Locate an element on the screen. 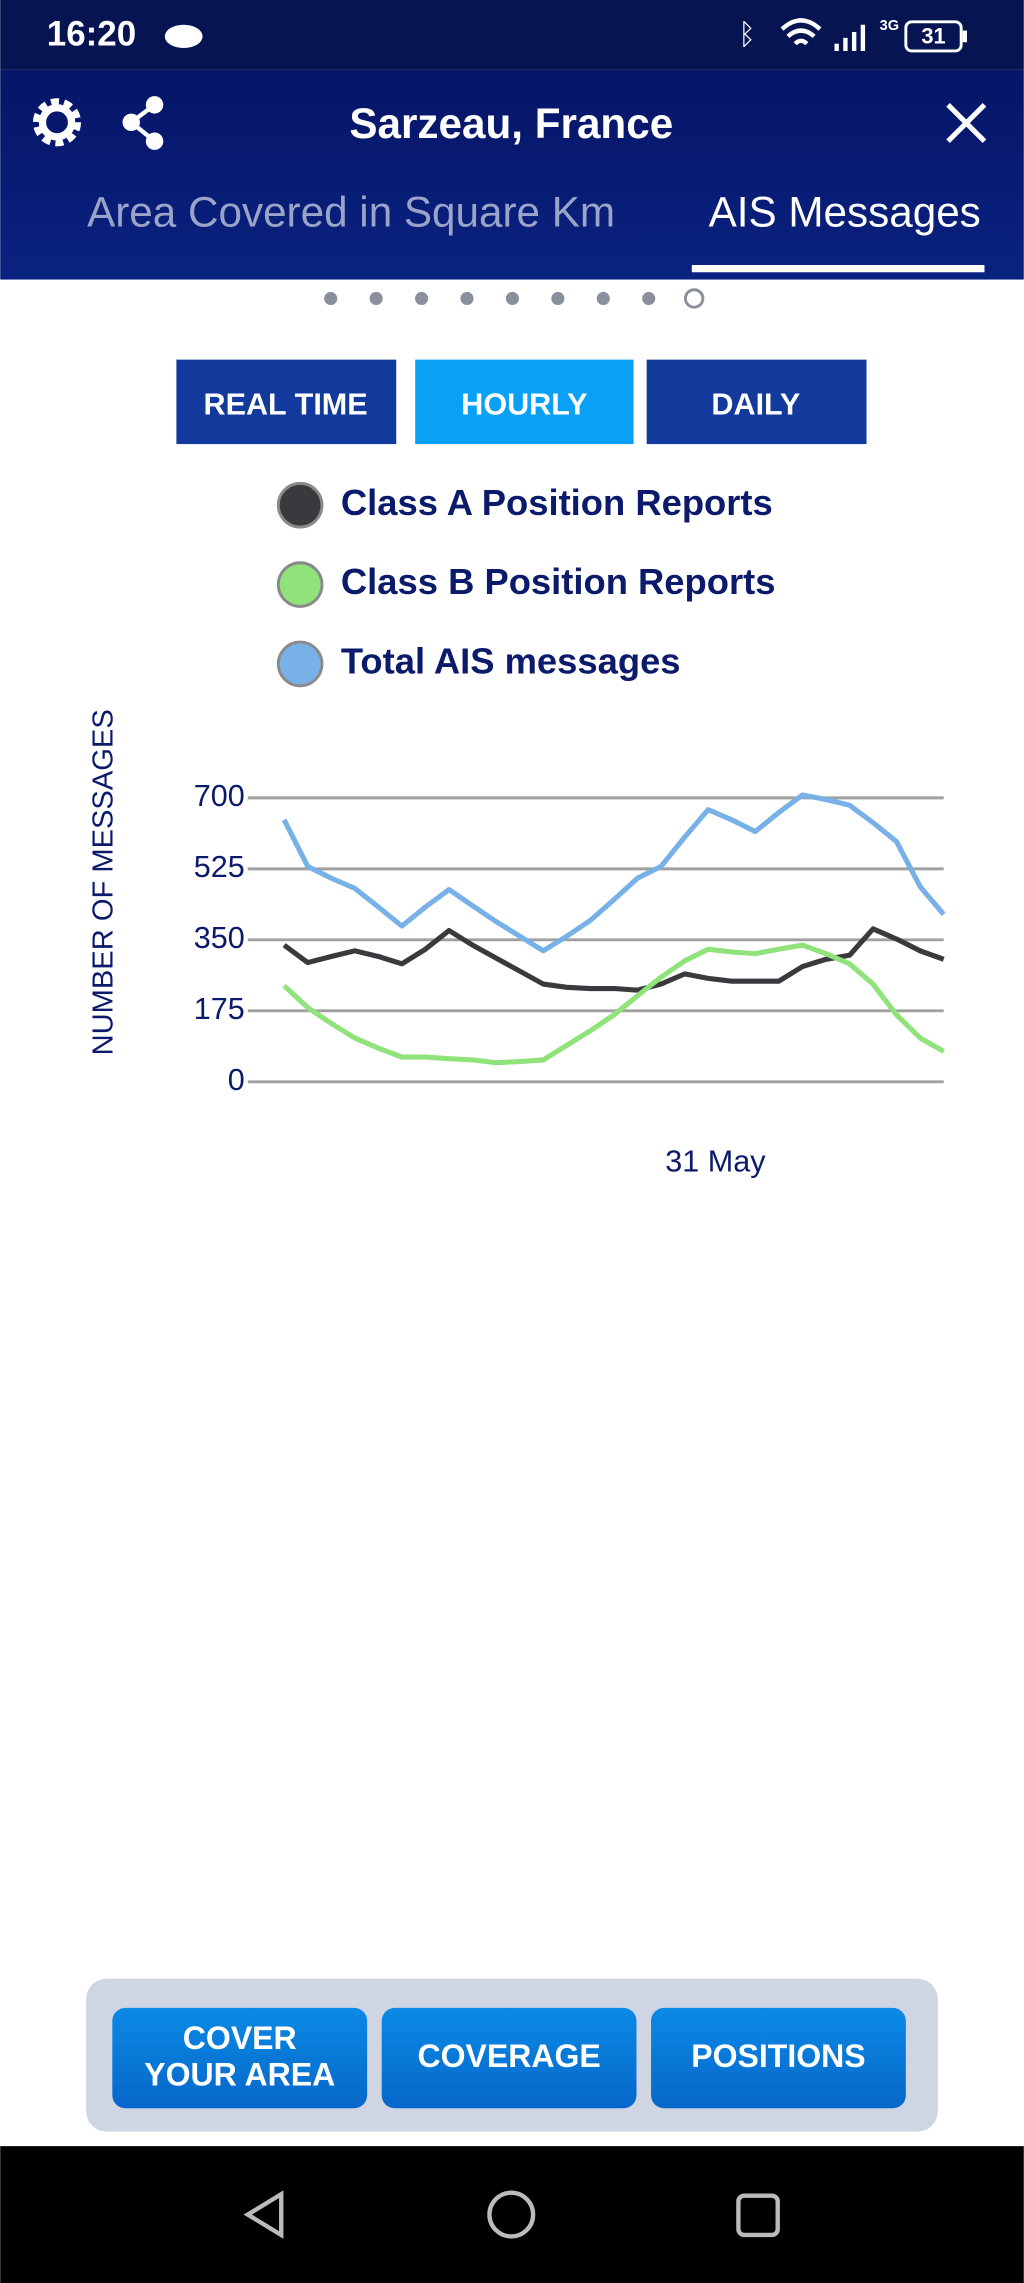 Image resolution: width=1024 pixels, height=2283 pixels. y-tick-label: 350 is located at coordinates (219, 938).